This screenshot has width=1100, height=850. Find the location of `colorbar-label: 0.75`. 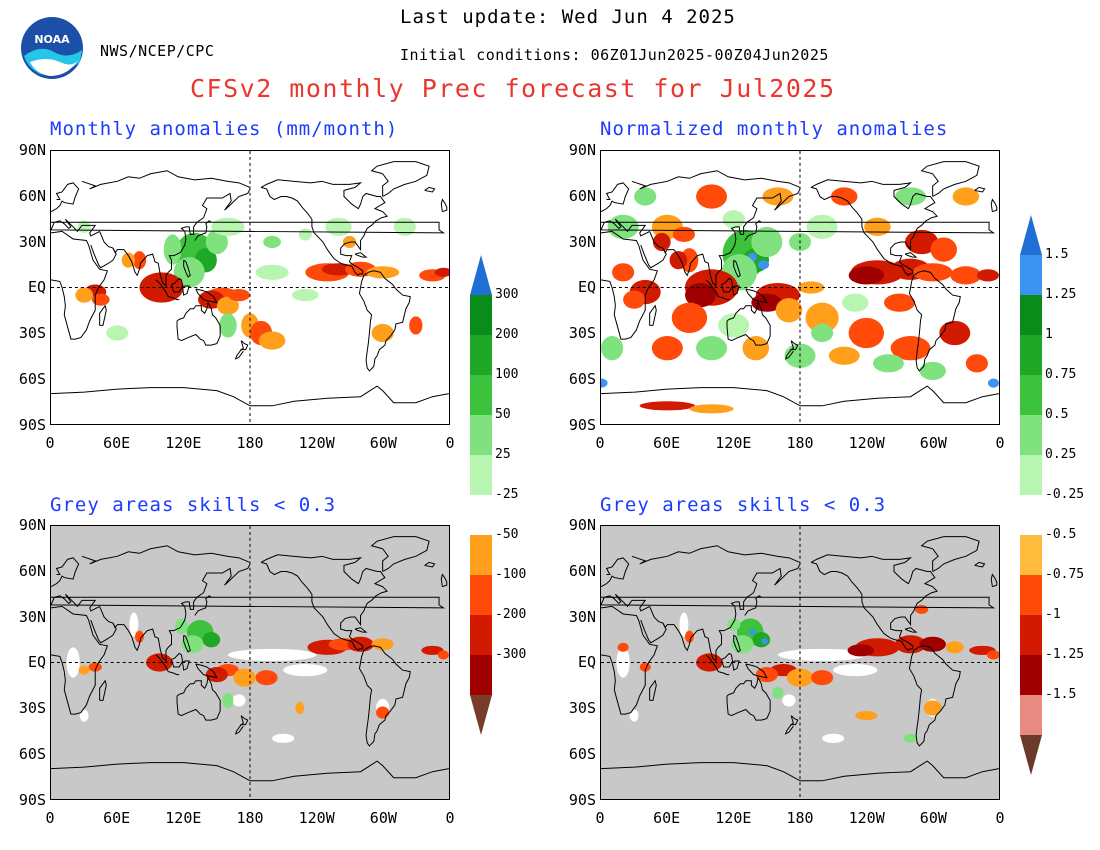

colorbar-label: 0.75 is located at coordinates (1061, 374).